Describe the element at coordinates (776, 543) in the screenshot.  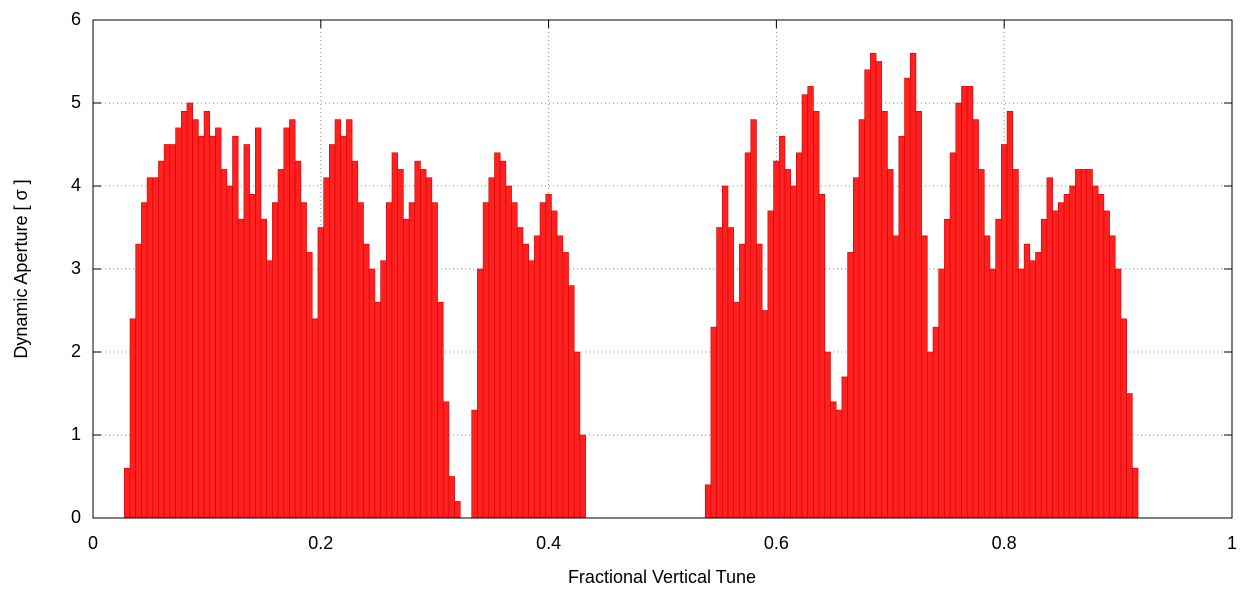
I see `x-tick-label: 0.6` at that location.